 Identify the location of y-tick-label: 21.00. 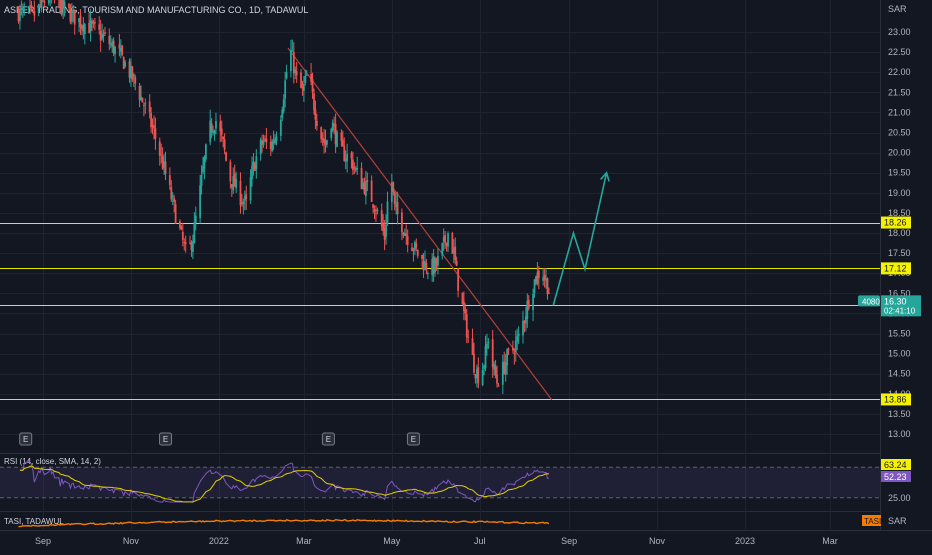
(899, 112).